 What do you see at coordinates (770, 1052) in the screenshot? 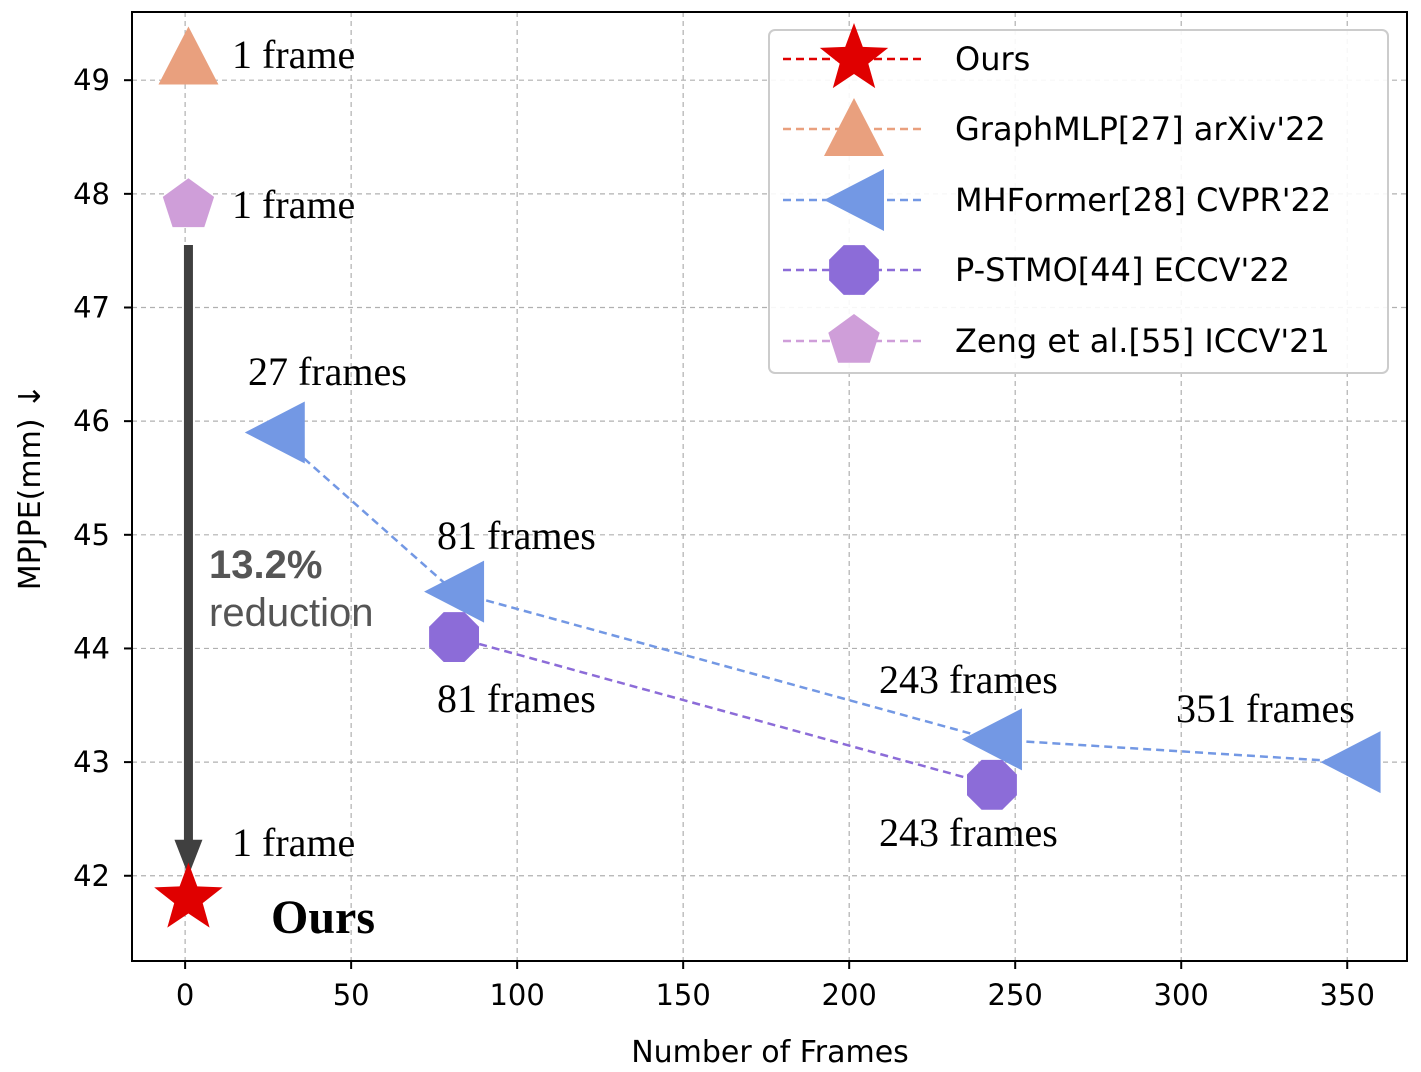
I see `x-axis-label: Number of Frames` at bounding box center [770, 1052].